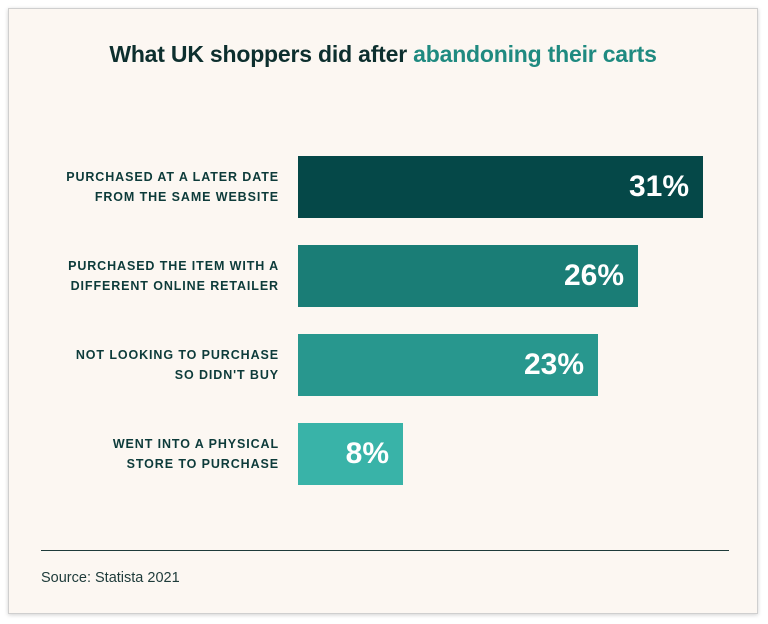 This screenshot has width=768, height=624. What do you see at coordinates (173, 266) in the screenshot?
I see `category-label-line: PURCHASED THE ITEM WITH A` at bounding box center [173, 266].